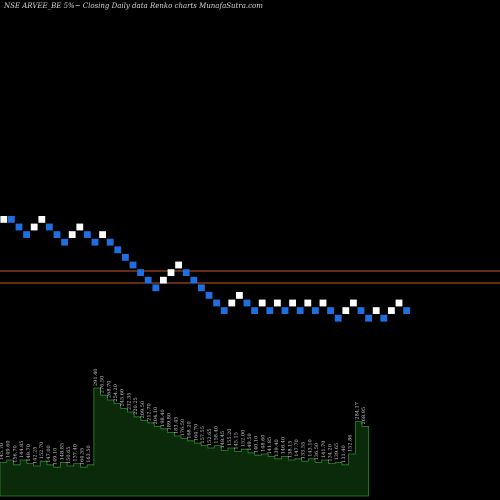 The image size is (500, 500). I want to click on volume-label: 144.85, so click(22, 450).